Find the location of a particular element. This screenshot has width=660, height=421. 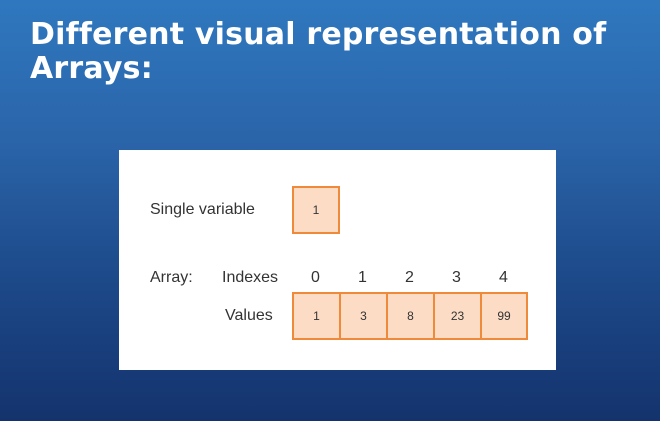

array-value-cell: 8 is located at coordinates (410, 316).